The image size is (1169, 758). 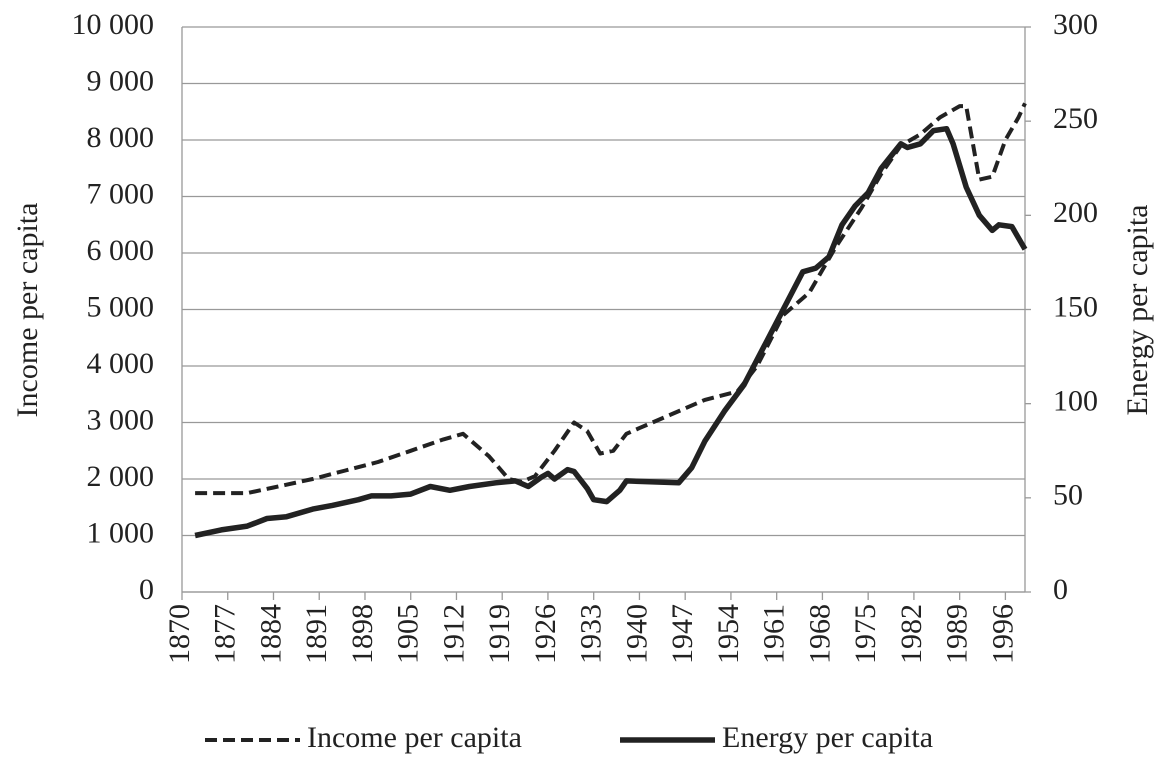 What do you see at coordinates (270, 634) in the screenshot?
I see `x-tick-label: 1884` at bounding box center [270, 634].